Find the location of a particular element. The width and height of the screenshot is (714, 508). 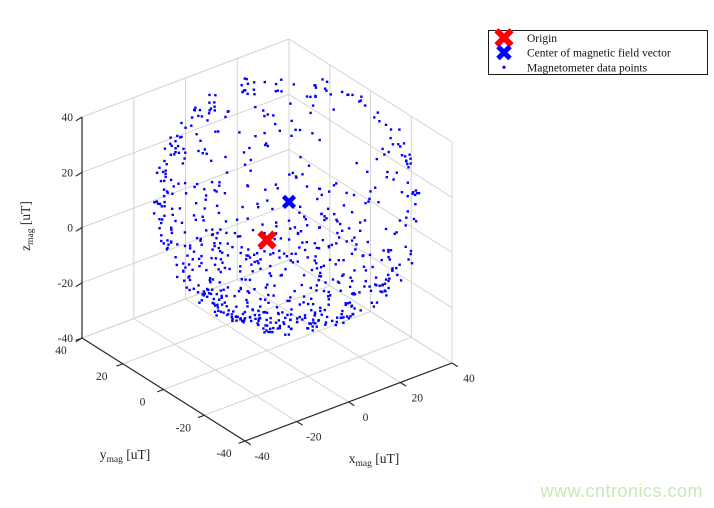

y-tick is located at coordinates (201, 416).